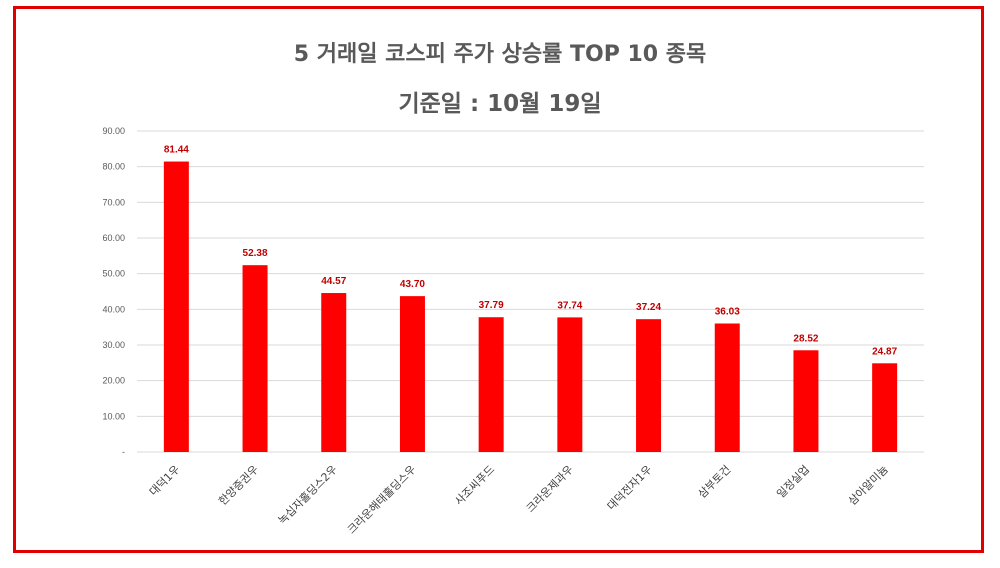 Image resolution: width=1000 pixels, height=568 pixels. Describe the element at coordinates (113, 274) in the screenshot. I see `y-tick-label: 50.00` at that location.